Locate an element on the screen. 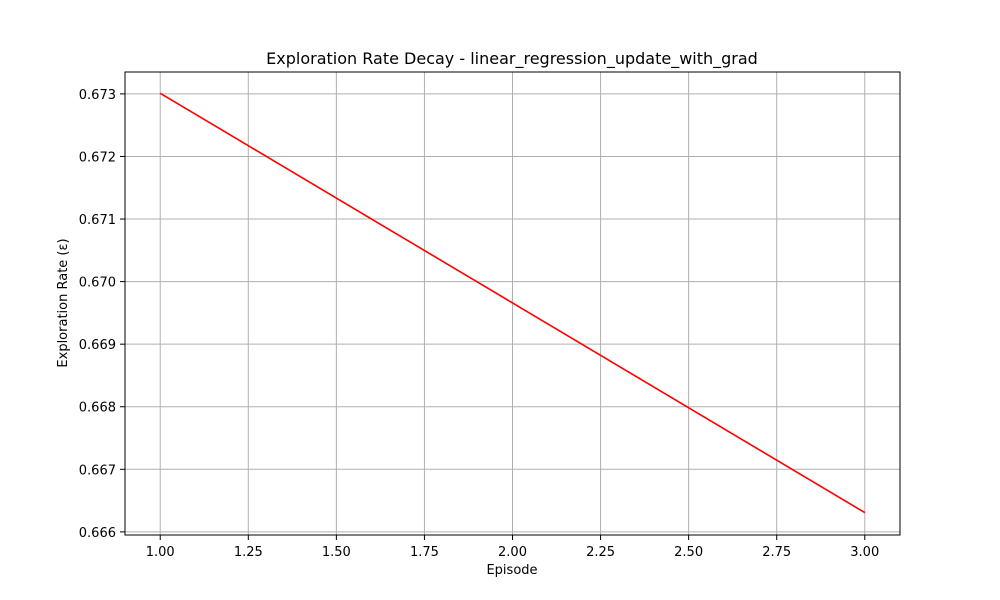  y-axis-label: Exploration Rate (ε) is located at coordinates (63, 302).